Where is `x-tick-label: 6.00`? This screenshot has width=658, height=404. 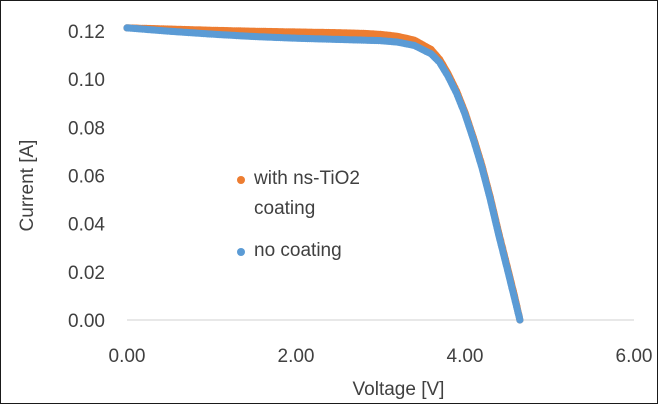
x-tick-label: 6.00 is located at coordinates (634, 356).